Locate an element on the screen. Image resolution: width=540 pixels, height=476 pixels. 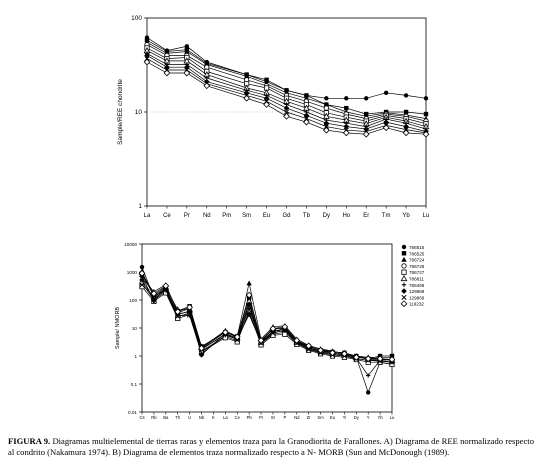
x-tick-label: Cs is located at coordinates (141, 417).